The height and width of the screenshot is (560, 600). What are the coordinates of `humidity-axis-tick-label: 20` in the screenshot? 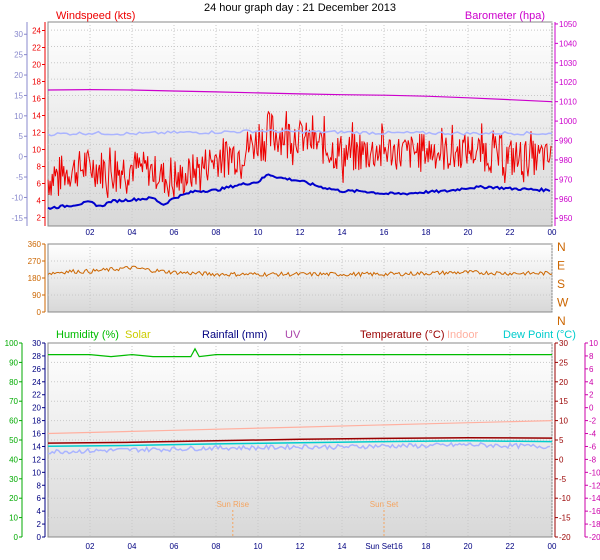 It's located at (13, 498).